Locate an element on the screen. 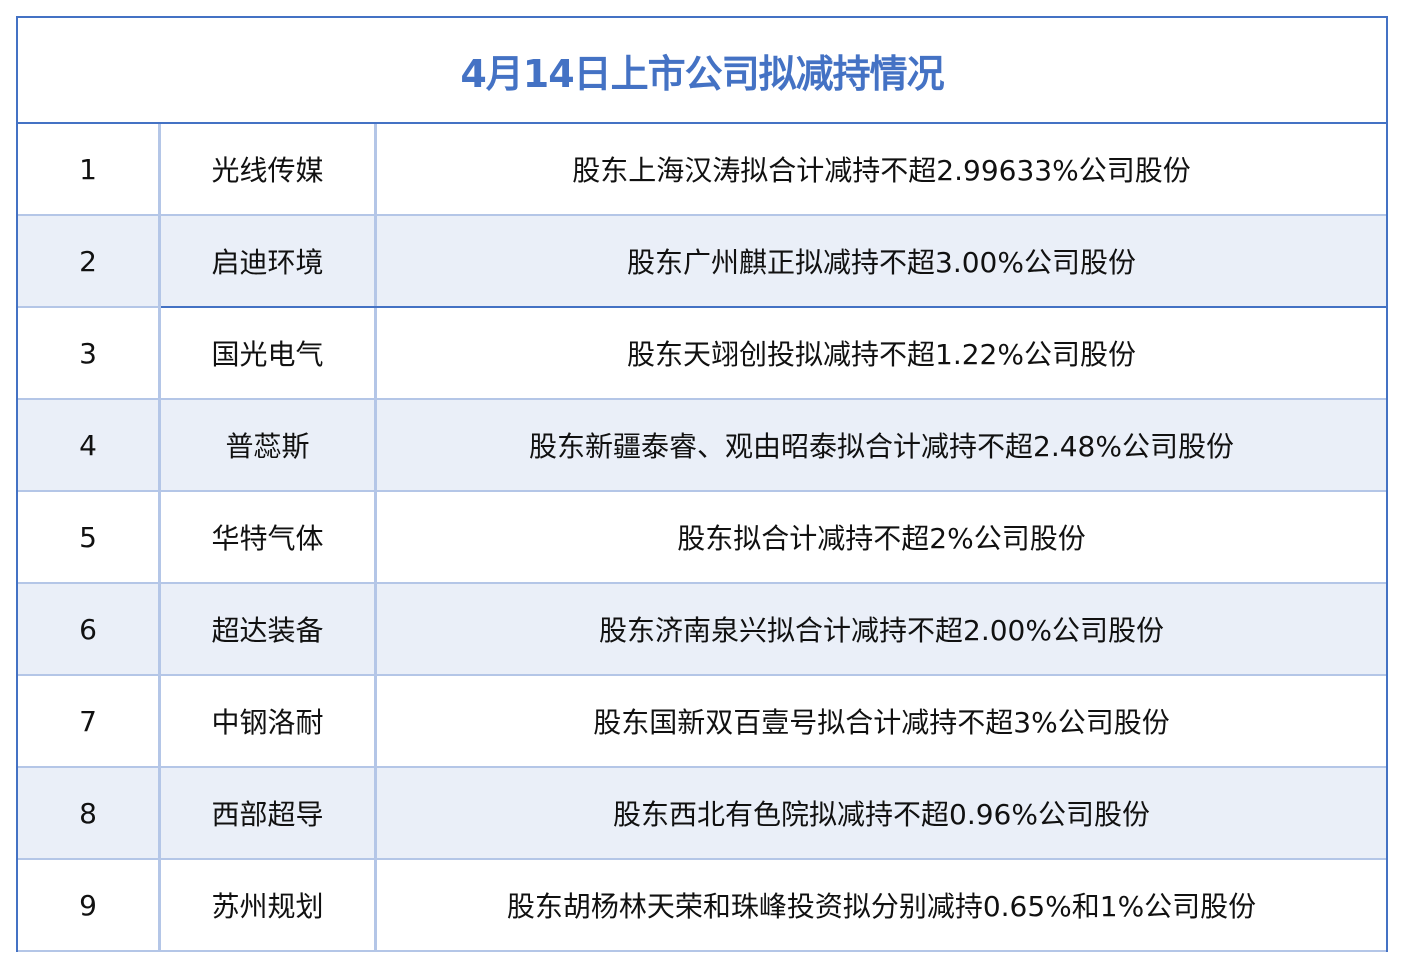 The image size is (1402, 966). company-name: 超达装备 is located at coordinates (269, 629).